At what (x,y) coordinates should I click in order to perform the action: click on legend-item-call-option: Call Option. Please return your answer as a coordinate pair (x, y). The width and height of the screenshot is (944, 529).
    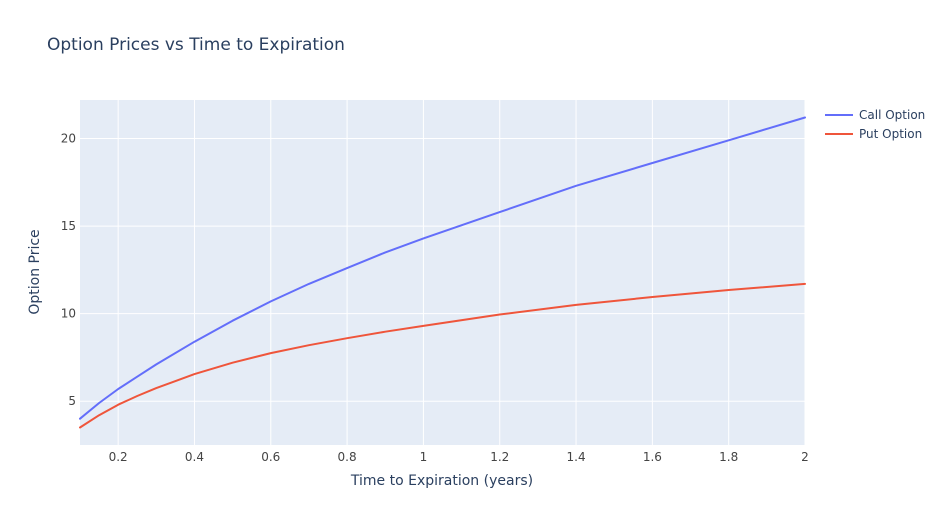
    Looking at the image, I should click on (875, 115).